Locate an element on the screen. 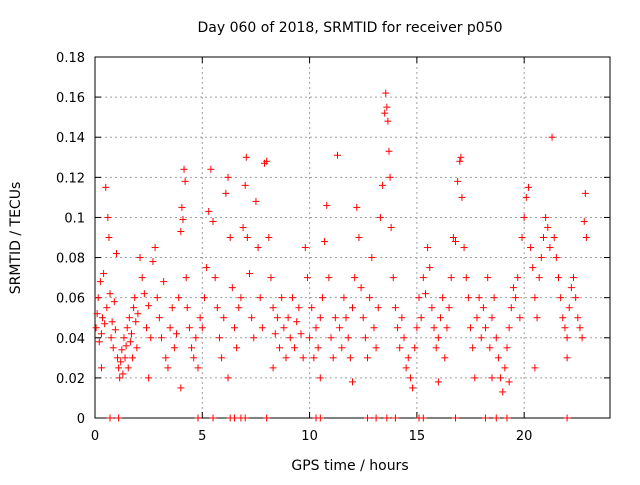 This screenshot has height=485, width=640. x-tick-label: 15 is located at coordinates (417, 436).